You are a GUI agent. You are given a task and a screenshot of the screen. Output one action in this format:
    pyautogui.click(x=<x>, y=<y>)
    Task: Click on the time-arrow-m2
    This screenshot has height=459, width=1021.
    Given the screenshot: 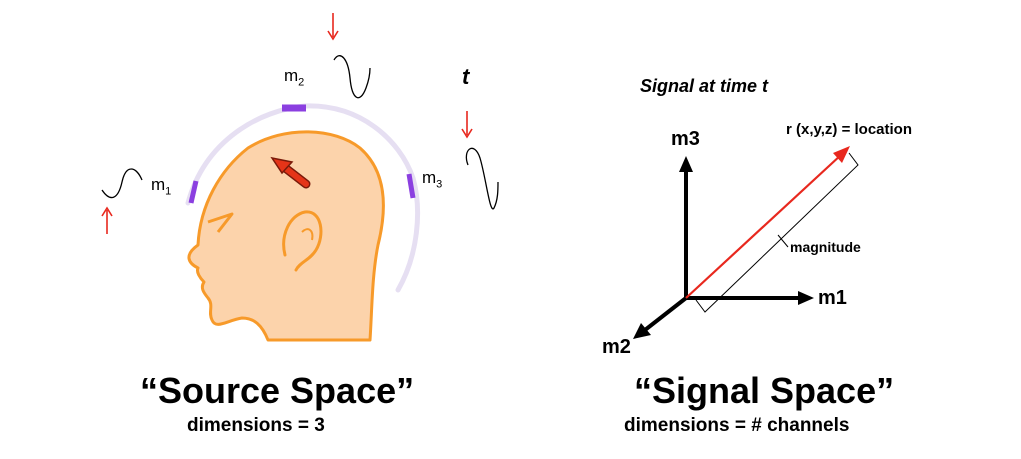 What is the action you would take?
    pyautogui.click(x=333, y=27)
    